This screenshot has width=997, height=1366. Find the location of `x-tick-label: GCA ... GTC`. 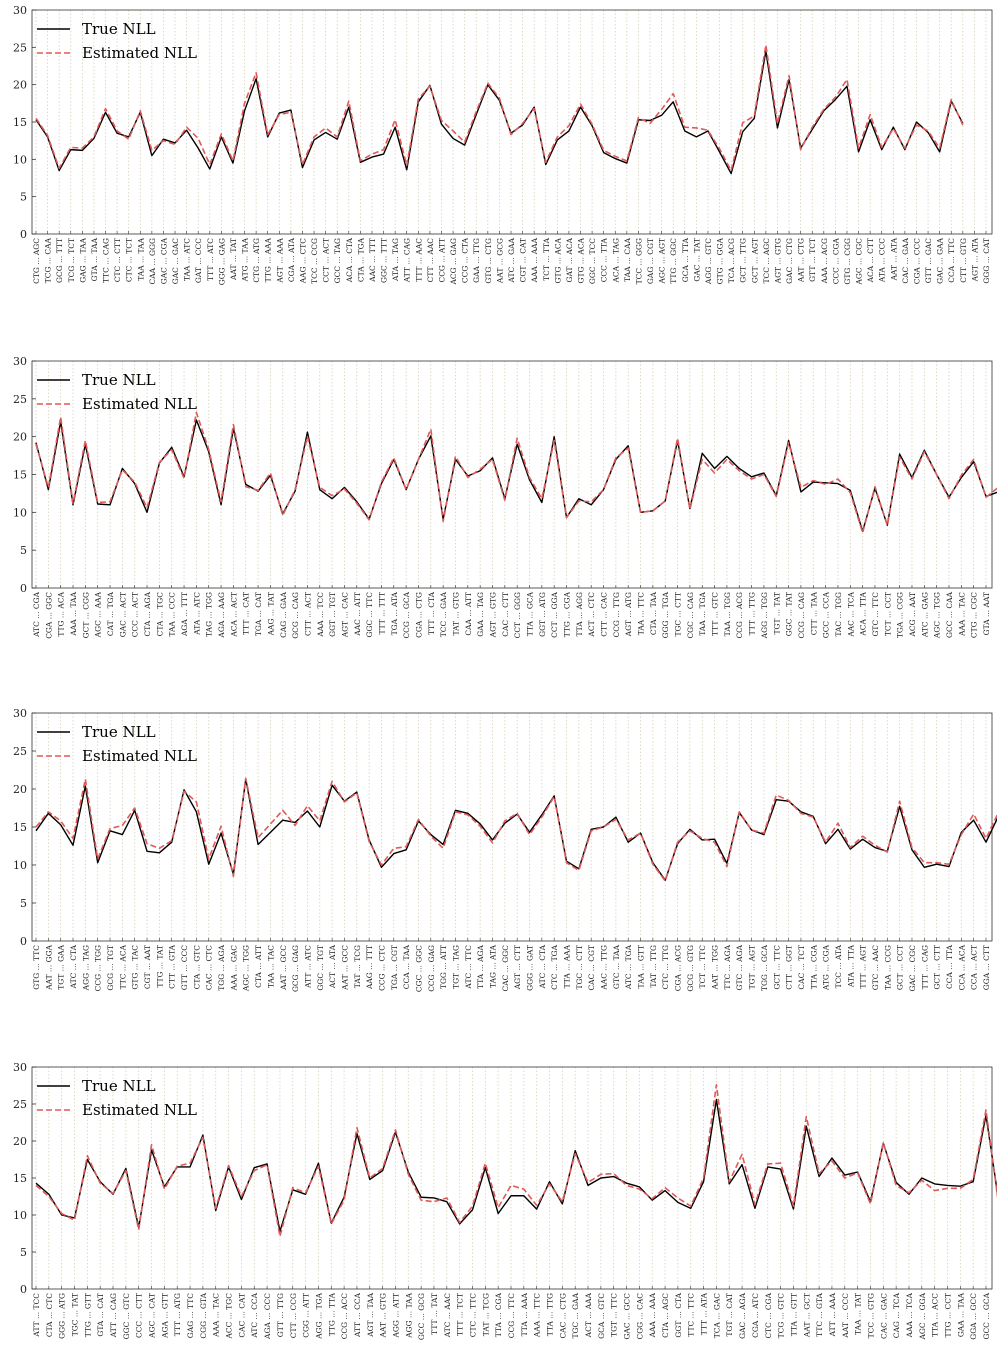

x-tick-label: GCA ... GTC is located at coordinates (601, 1316).